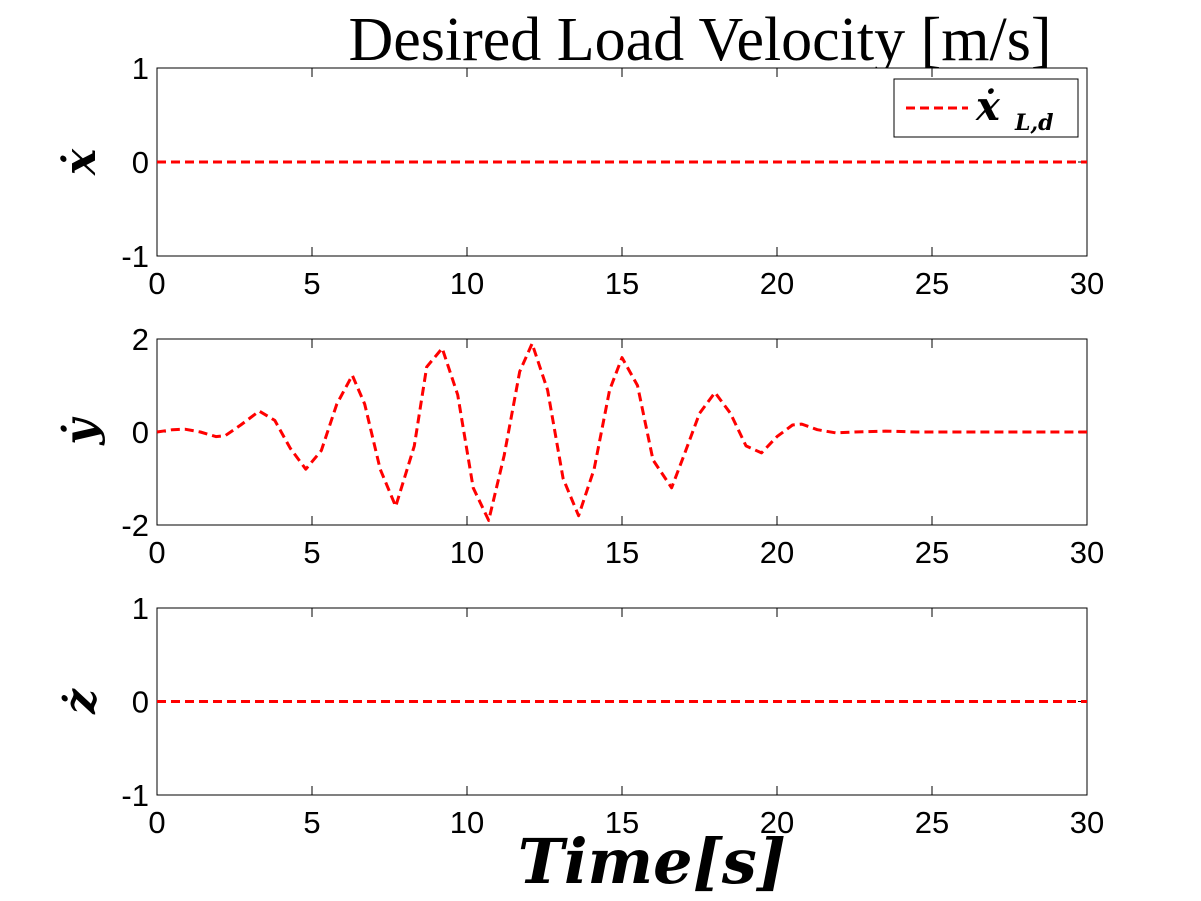 The image size is (1201, 901). I want to click on legend-label: ẋ, so click(988, 106).